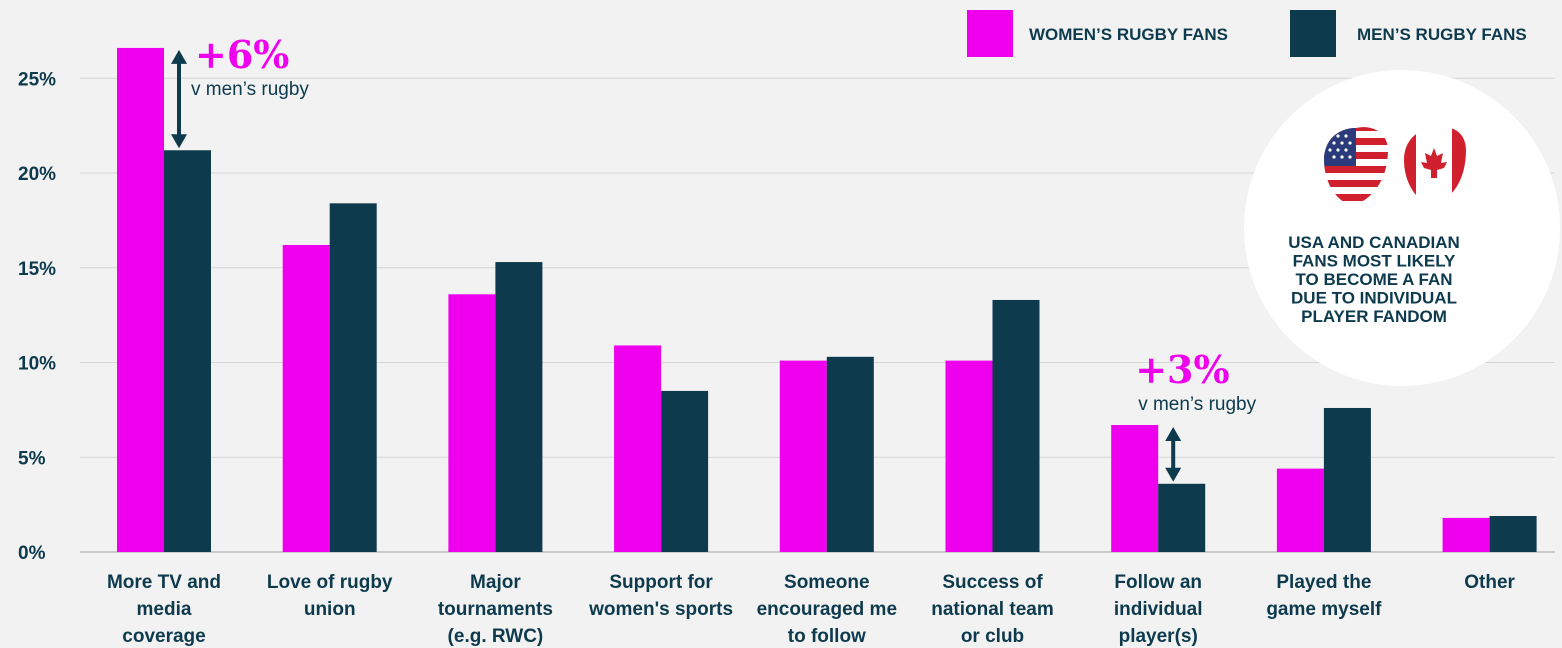 The height and width of the screenshot is (648, 1562). Describe the element at coordinates (32, 458) in the screenshot. I see `y-tick-label: 5%` at that location.